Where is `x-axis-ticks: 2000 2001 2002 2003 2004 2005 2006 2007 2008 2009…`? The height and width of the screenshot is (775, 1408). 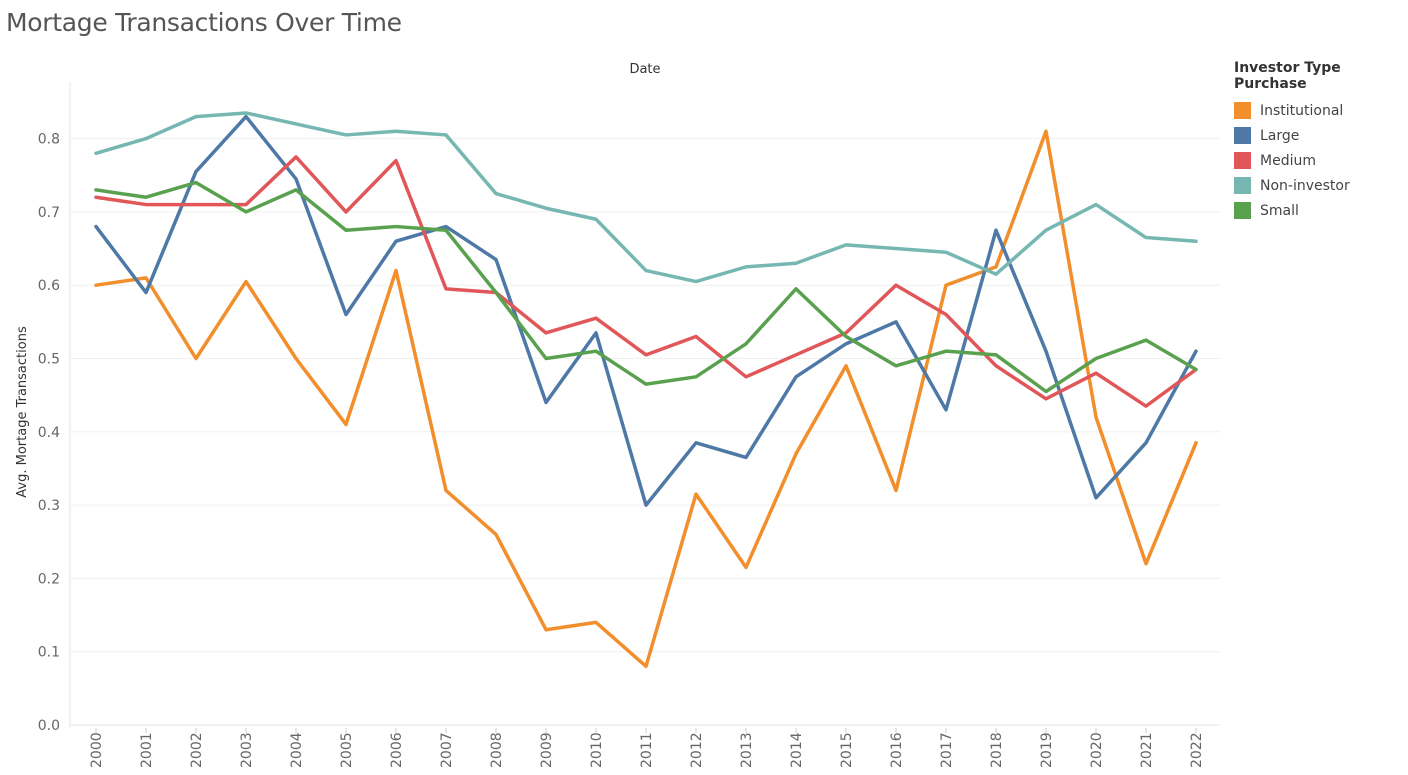 x-axis-ticks: 2000 2001 2002 2003 2004 2005 2006 2007 2008 2009… is located at coordinates (647, 748).